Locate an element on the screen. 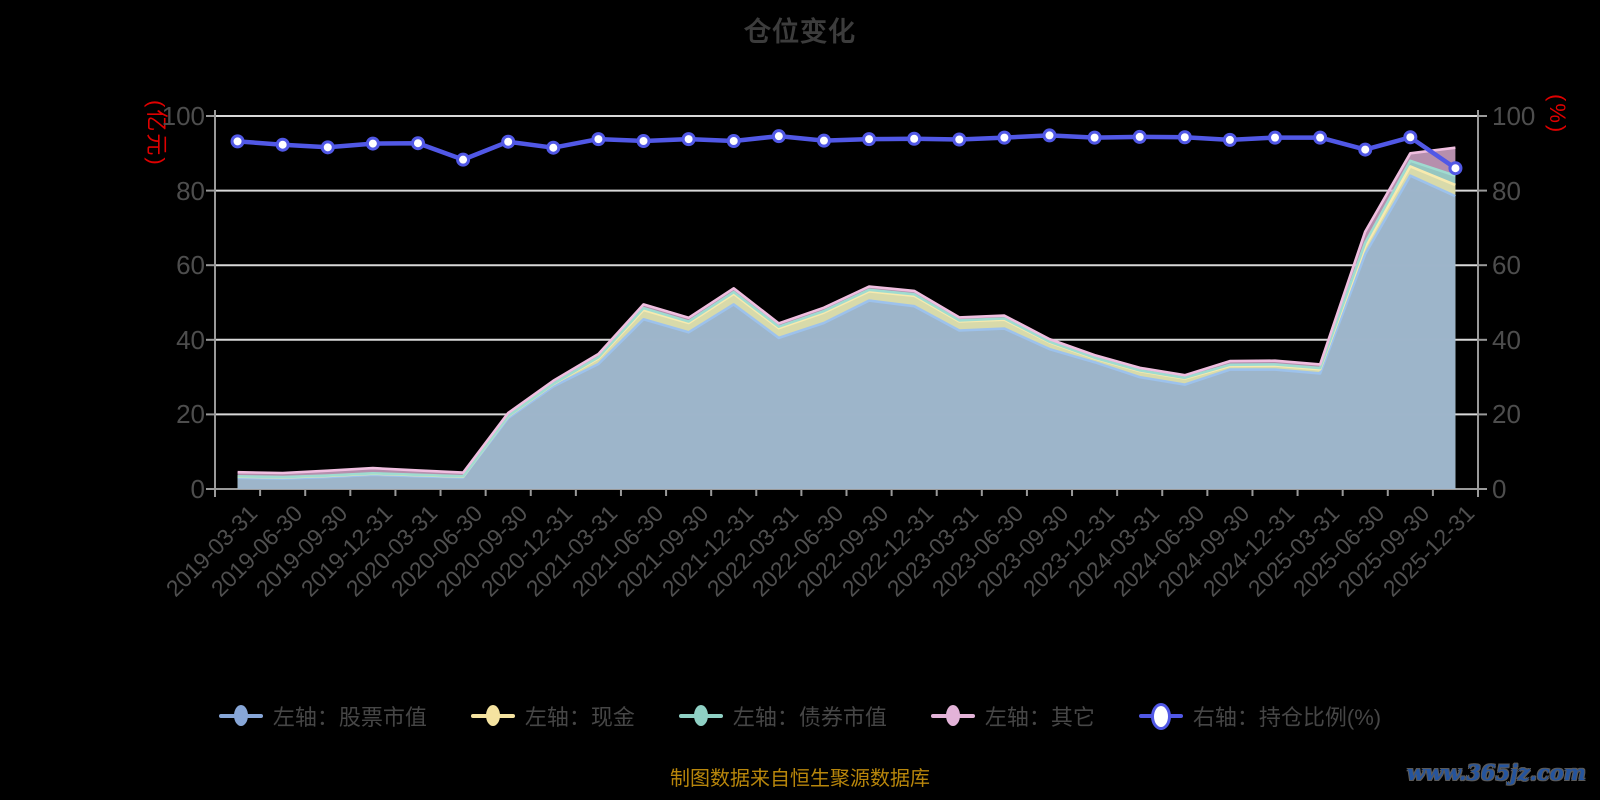 The image size is (1600, 800). legend-item-position-ratio: 右轴：持仓比例(%) is located at coordinates (1260, 716).